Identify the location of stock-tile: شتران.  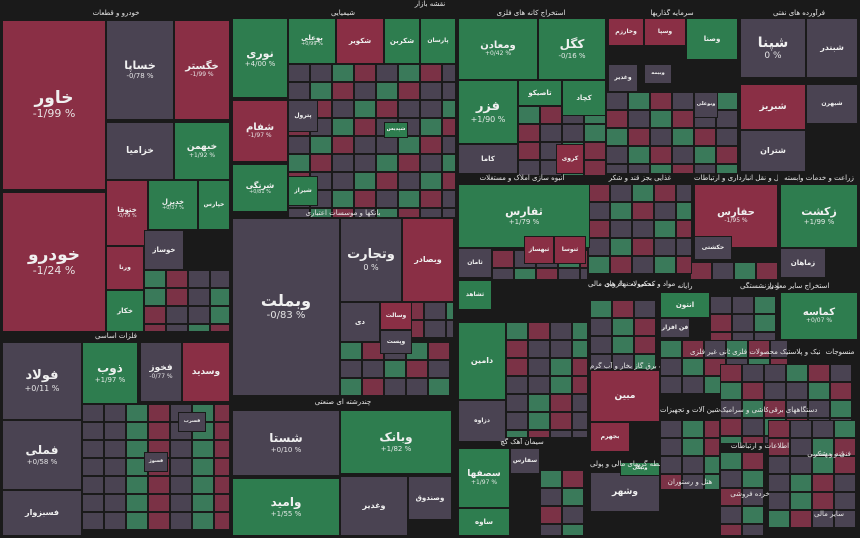
(773, 151).